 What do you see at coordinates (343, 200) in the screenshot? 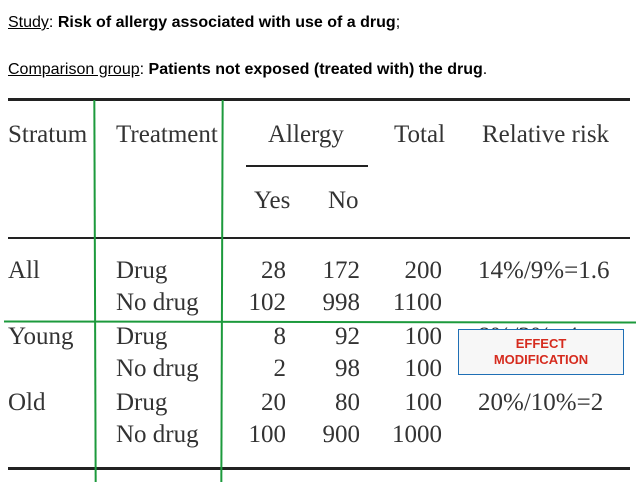
I see `header-no: No` at bounding box center [343, 200].